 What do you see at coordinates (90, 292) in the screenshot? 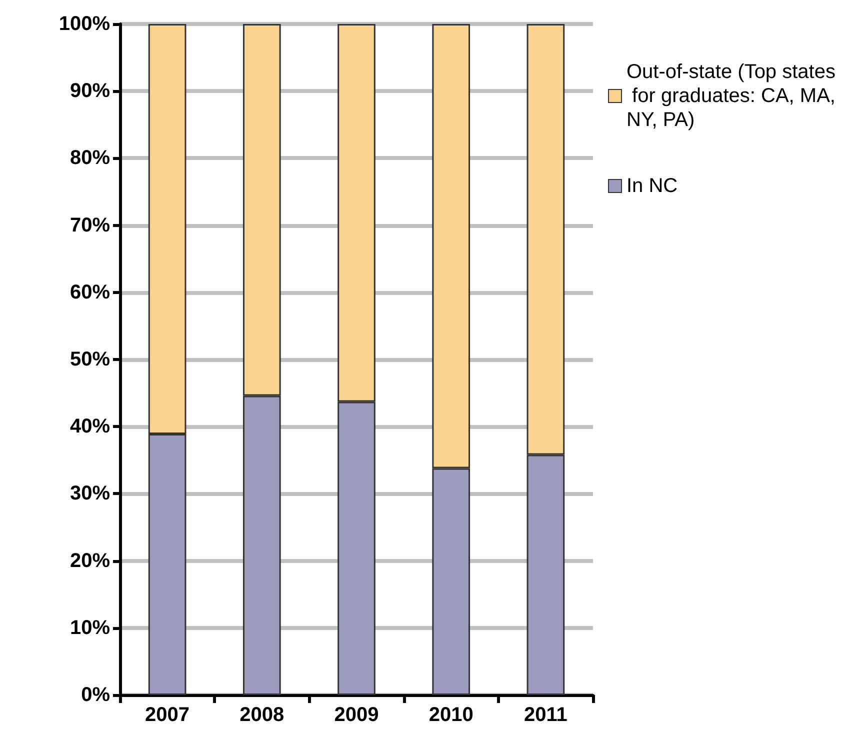
I see `y-tick-label: 60%` at bounding box center [90, 292].